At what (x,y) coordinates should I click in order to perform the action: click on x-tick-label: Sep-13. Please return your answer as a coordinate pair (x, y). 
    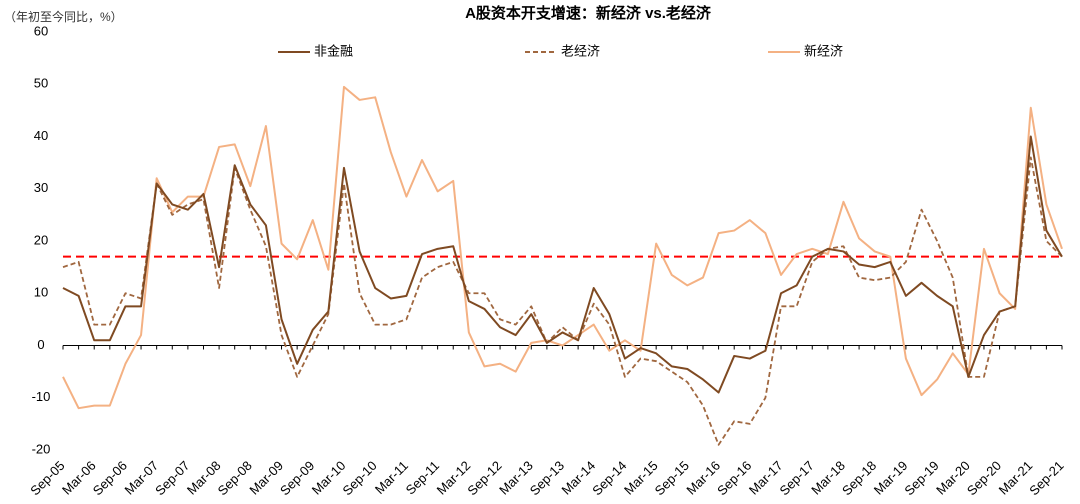
    Looking at the image, I should click on (547, 478).